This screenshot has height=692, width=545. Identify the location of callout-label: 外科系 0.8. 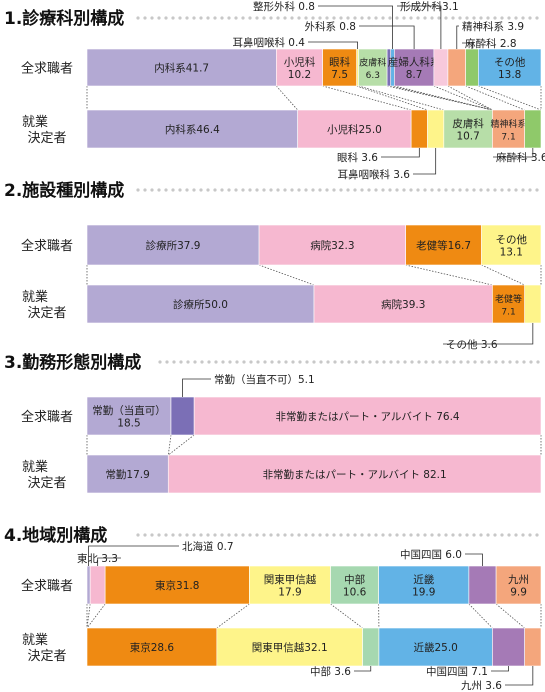
(330, 26).